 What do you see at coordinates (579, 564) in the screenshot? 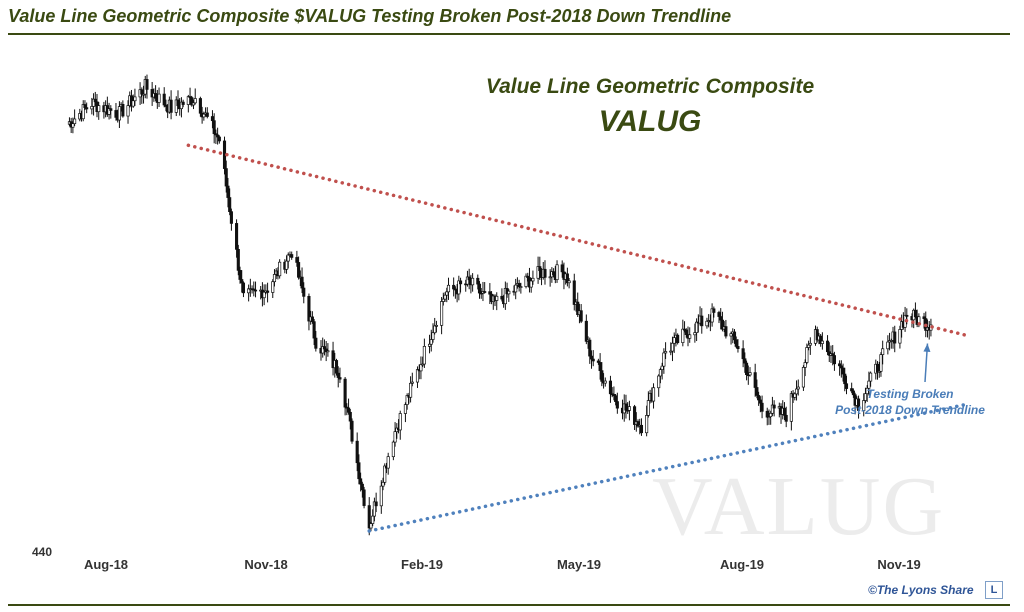
I see `x-tick-label: May-19` at bounding box center [579, 564].